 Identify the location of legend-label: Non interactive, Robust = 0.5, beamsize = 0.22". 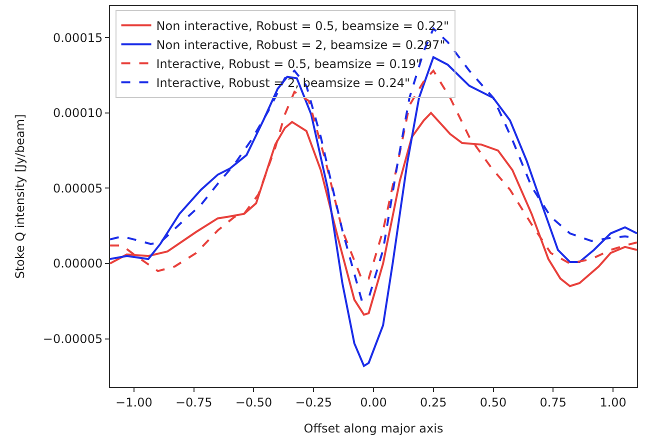
(303, 25).